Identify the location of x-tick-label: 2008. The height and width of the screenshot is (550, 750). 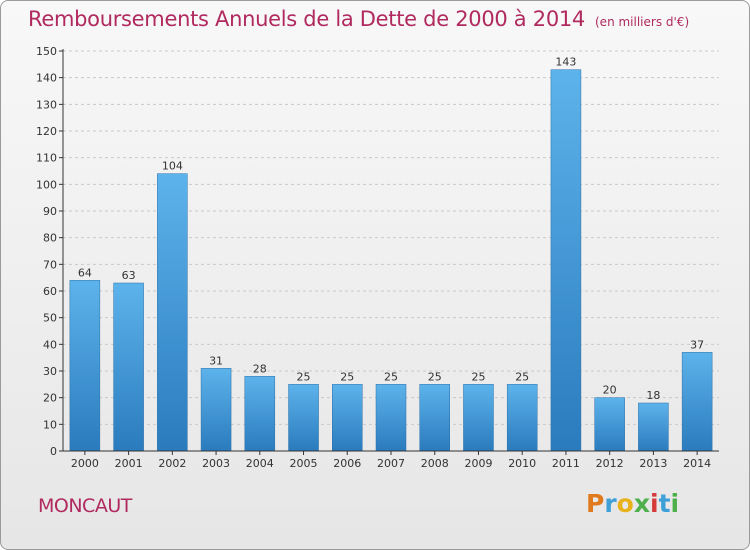
(435, 463).